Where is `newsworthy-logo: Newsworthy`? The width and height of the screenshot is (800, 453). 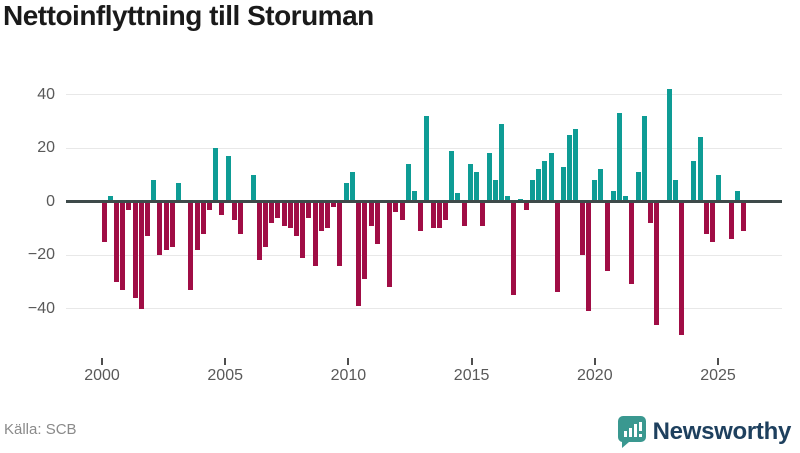 newsworthy-logo: Newsworthy is located at coordinates (704, 432).